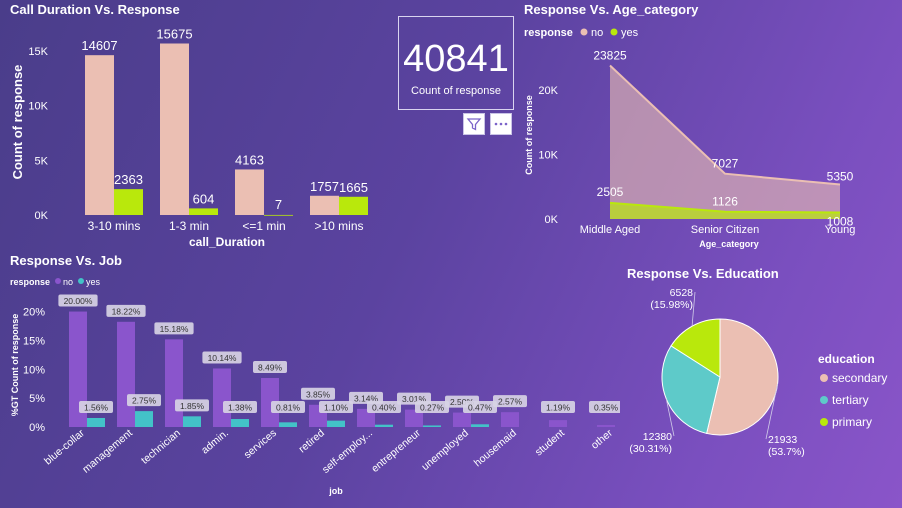  What do you see at coordinates (824, 378) in the screenshot?
I see `legend-marker-secondary` at bounding box center [824, 378].